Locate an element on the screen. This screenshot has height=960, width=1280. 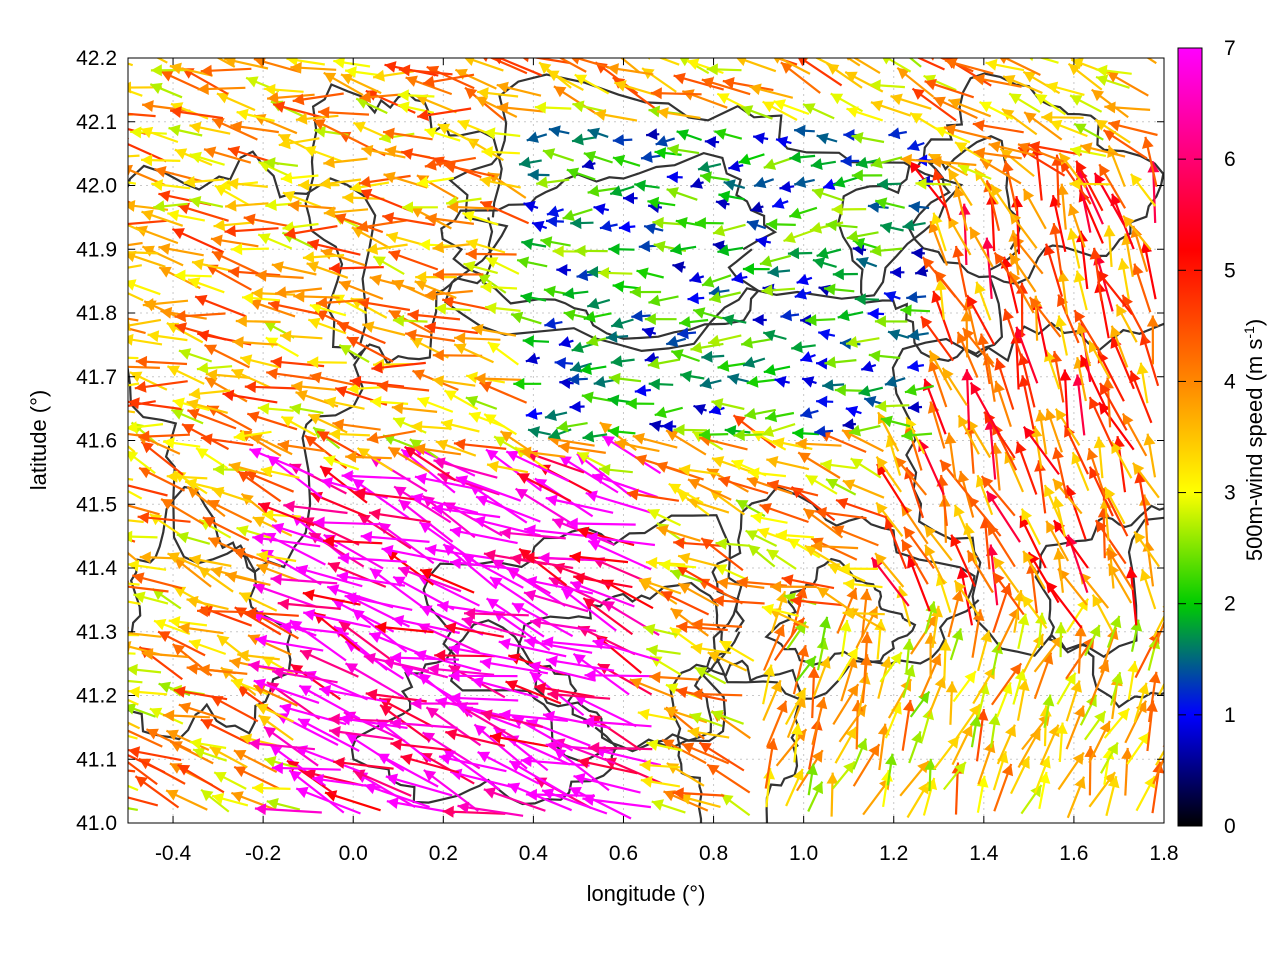
contour-line is located at coordinates (1099, 606).